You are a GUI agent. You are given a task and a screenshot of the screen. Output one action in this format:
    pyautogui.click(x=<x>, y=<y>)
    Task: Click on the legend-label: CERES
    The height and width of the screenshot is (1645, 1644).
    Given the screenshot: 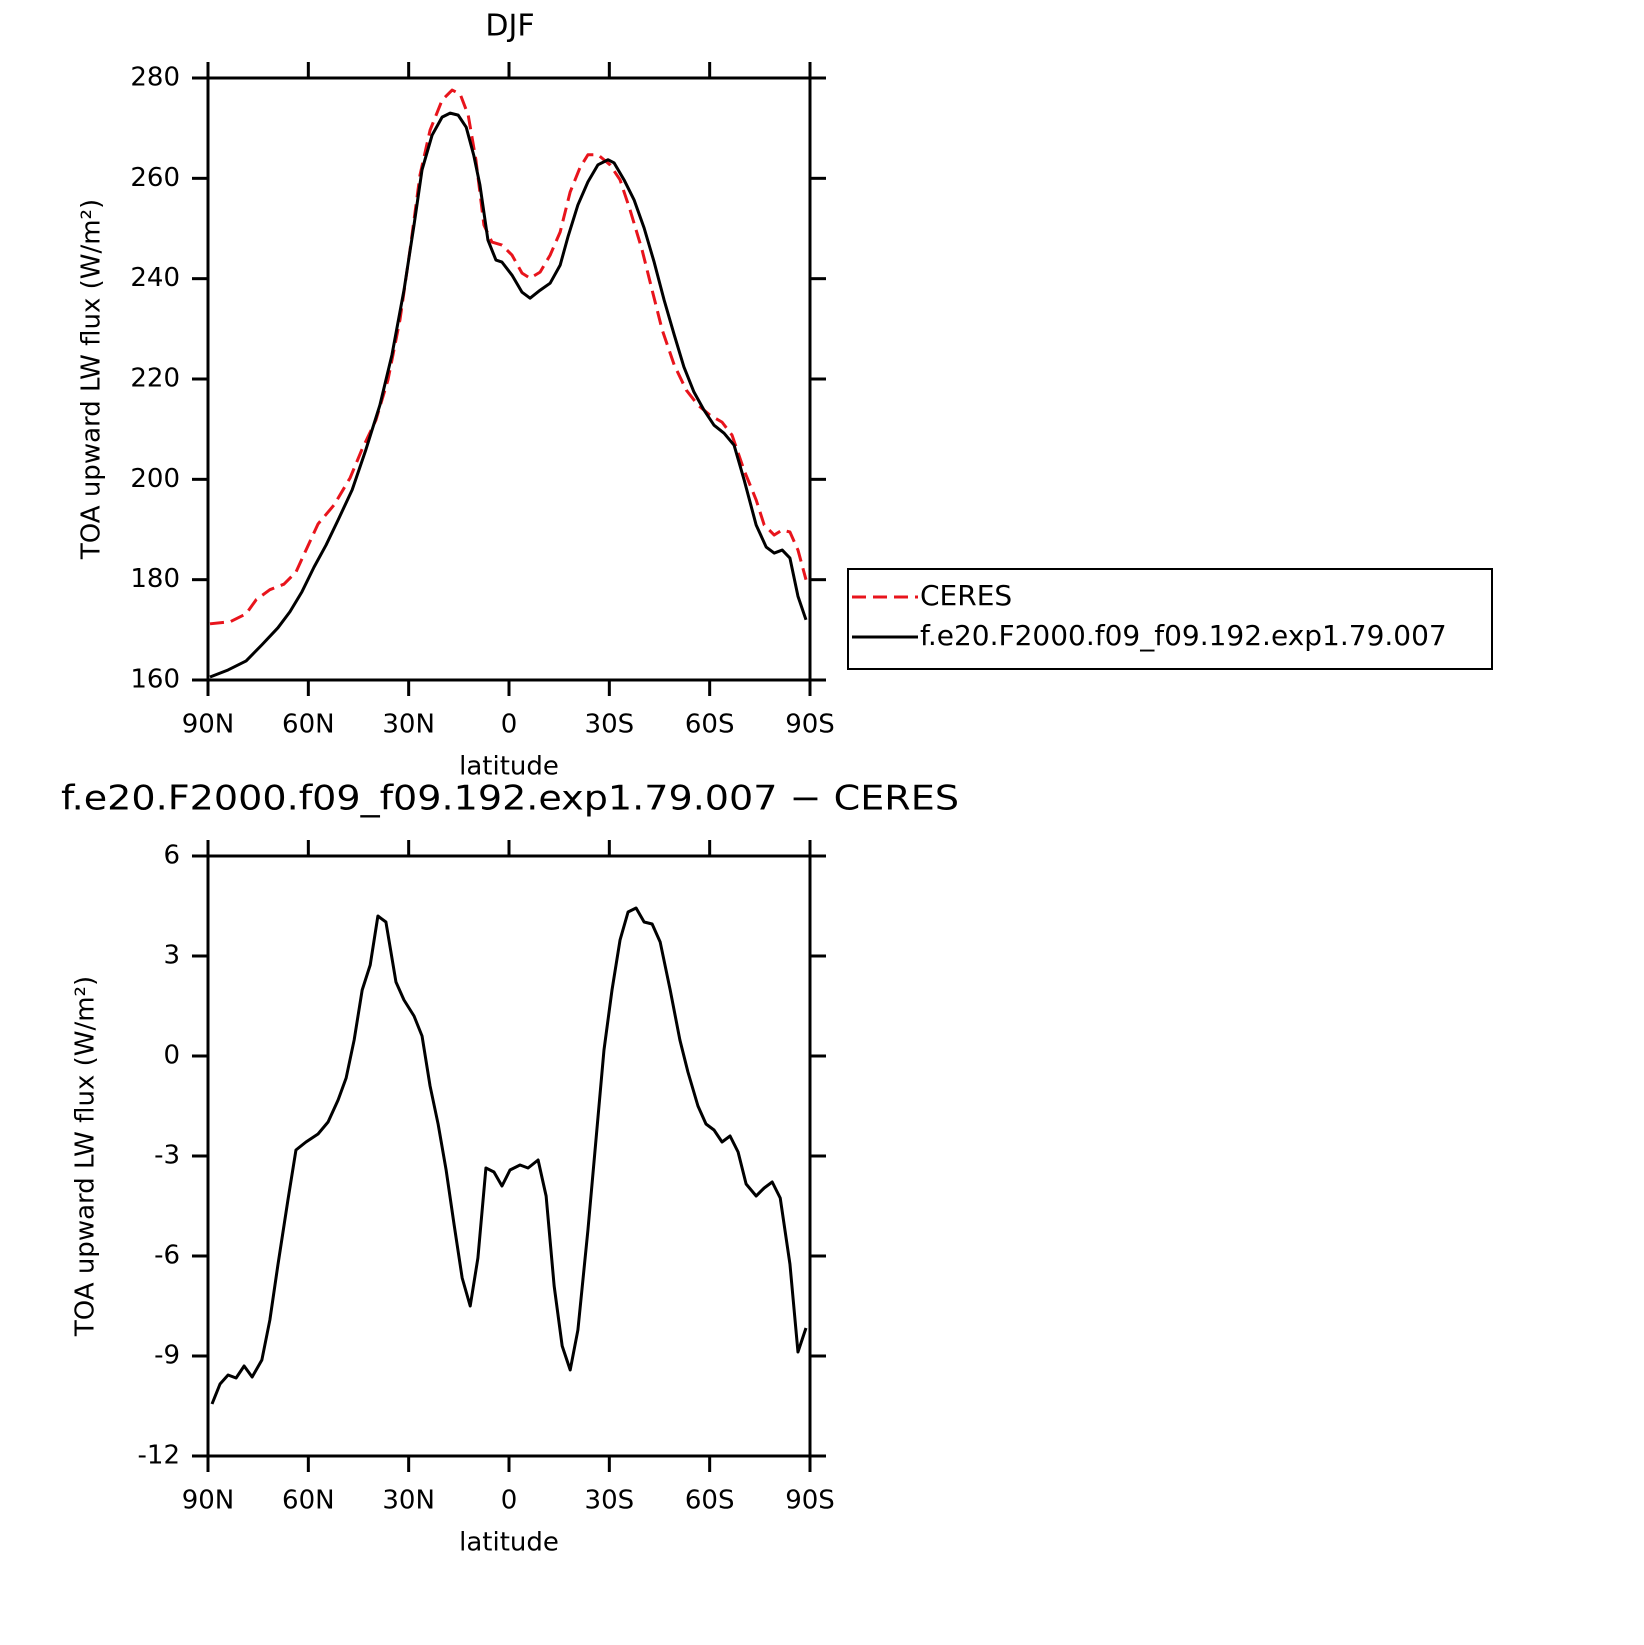 What is the action you would take?
    pyautogui.click(x=966, y=595)
    